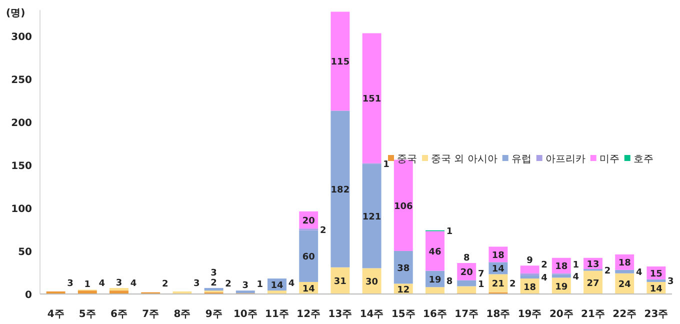 The width and height of the screenshot is (680, 324). I want to click on data-label: 182, so click(340, 191).